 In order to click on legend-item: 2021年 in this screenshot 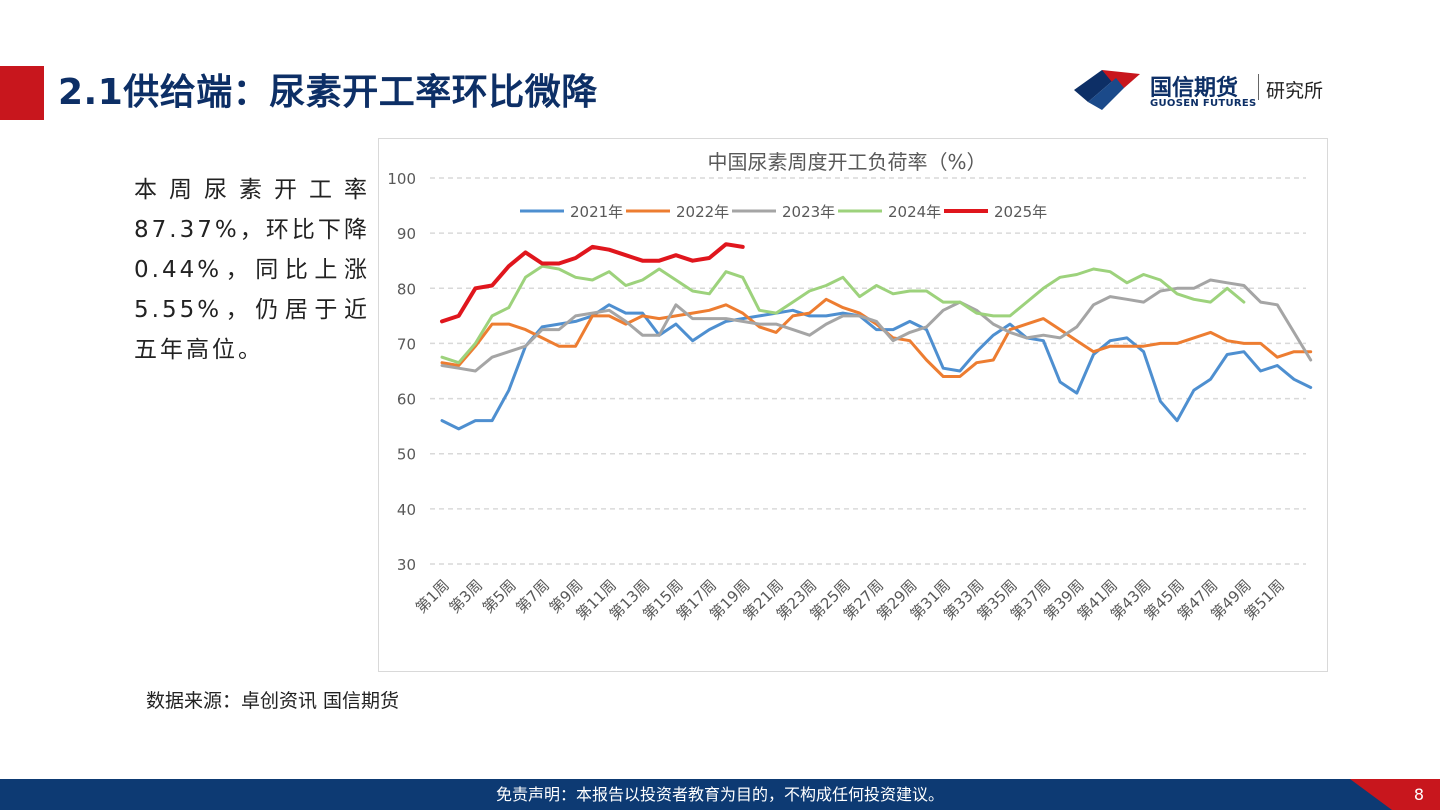, I will do `click(571, 212)`.